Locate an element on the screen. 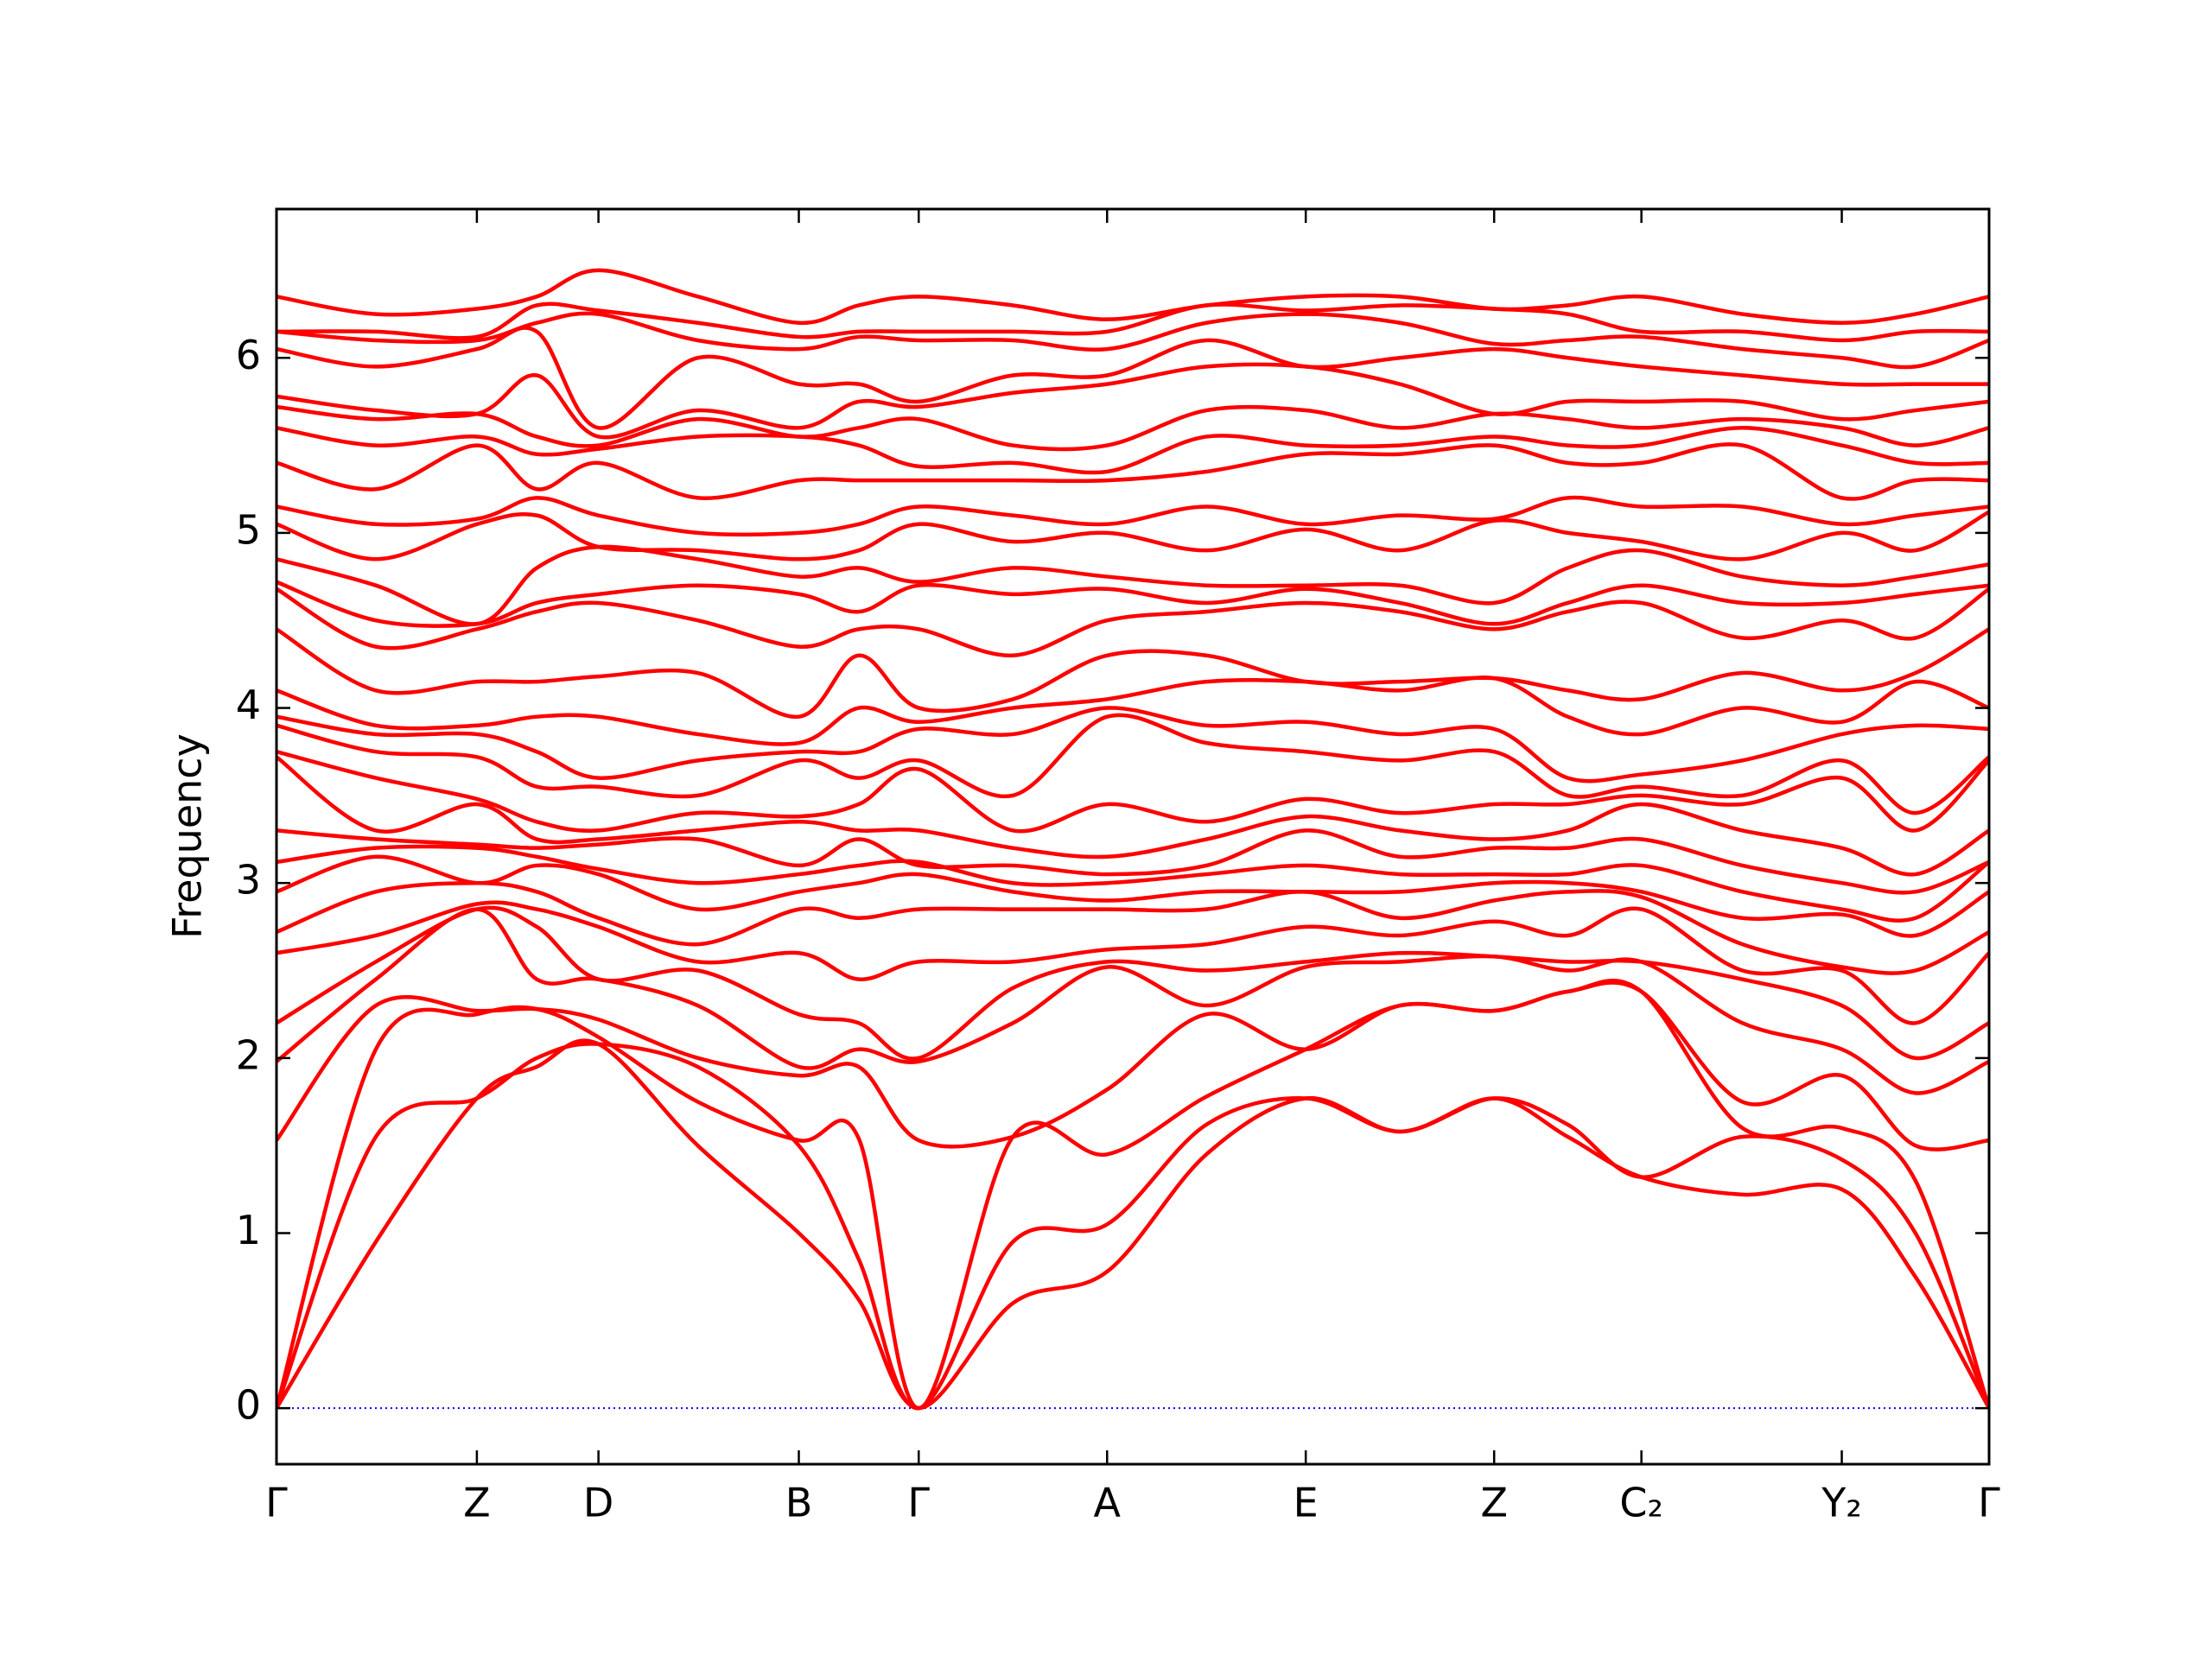 Image resolution: width=2212 pixels, height=1662 pixels. y-tick-label: 3 is located at coordinates (248, 880).